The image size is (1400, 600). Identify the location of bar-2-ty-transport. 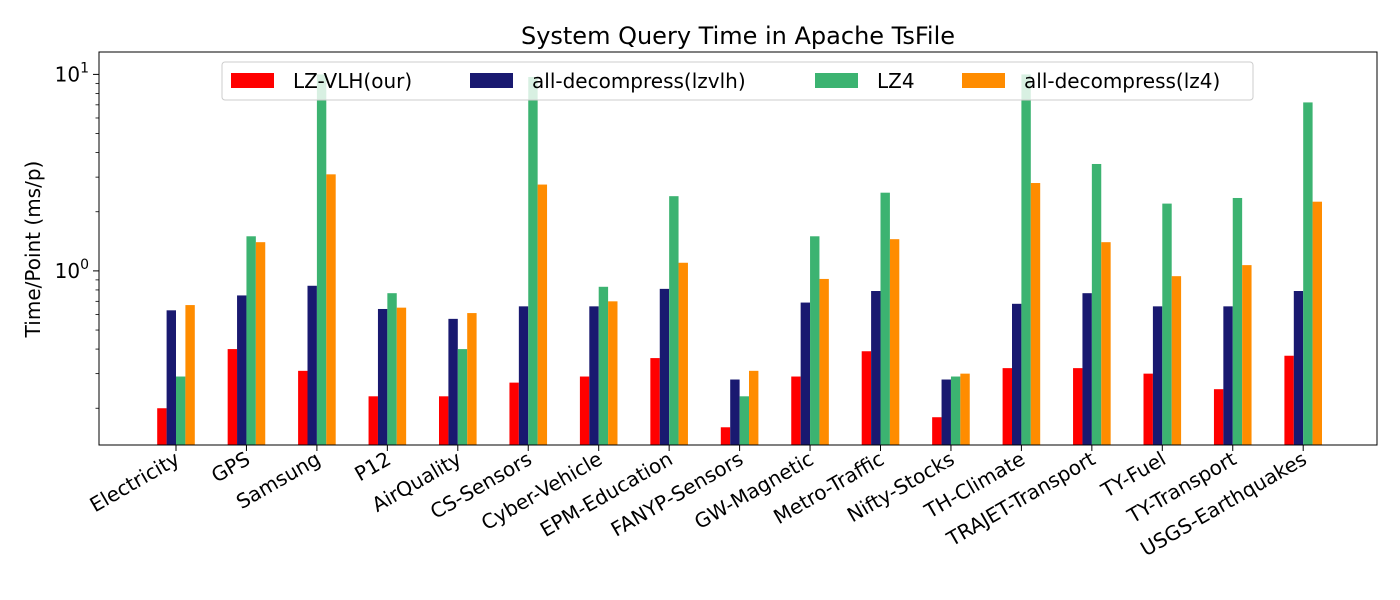
(1228, 375).